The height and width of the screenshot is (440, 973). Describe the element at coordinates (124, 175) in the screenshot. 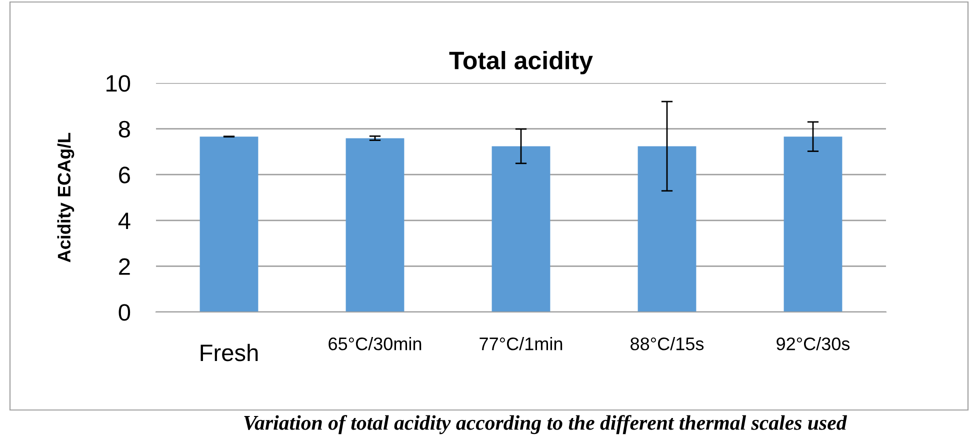

I see `y-tick-label: 6` at that location.